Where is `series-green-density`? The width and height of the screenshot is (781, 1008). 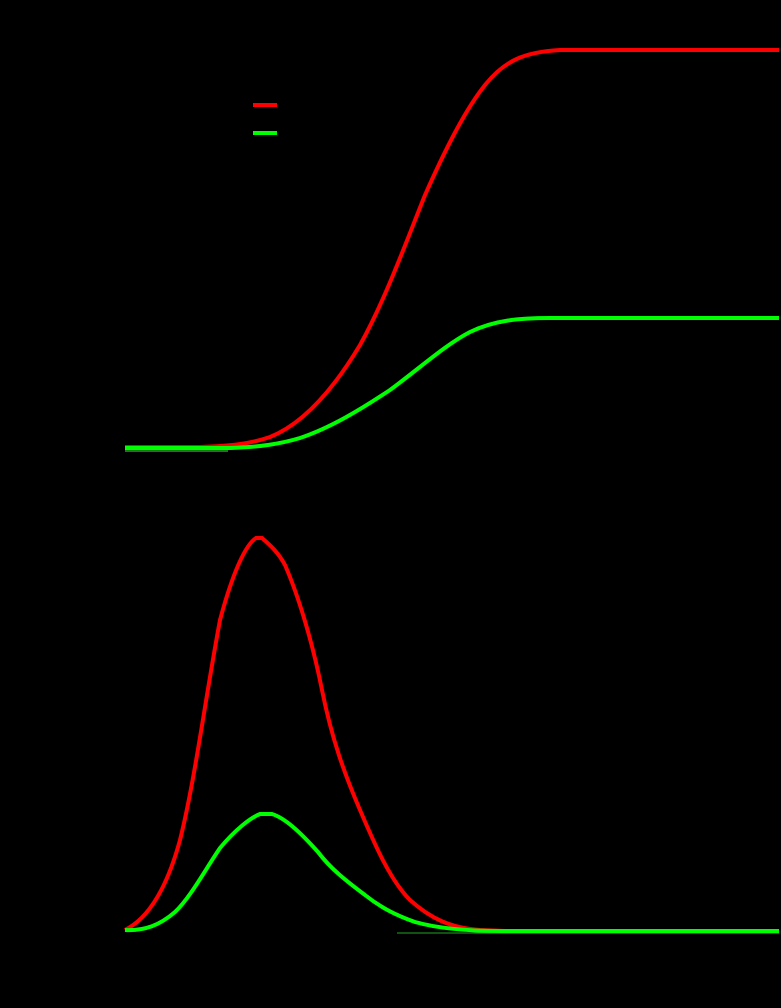 series-green-density is located at coordinates (451, 872).